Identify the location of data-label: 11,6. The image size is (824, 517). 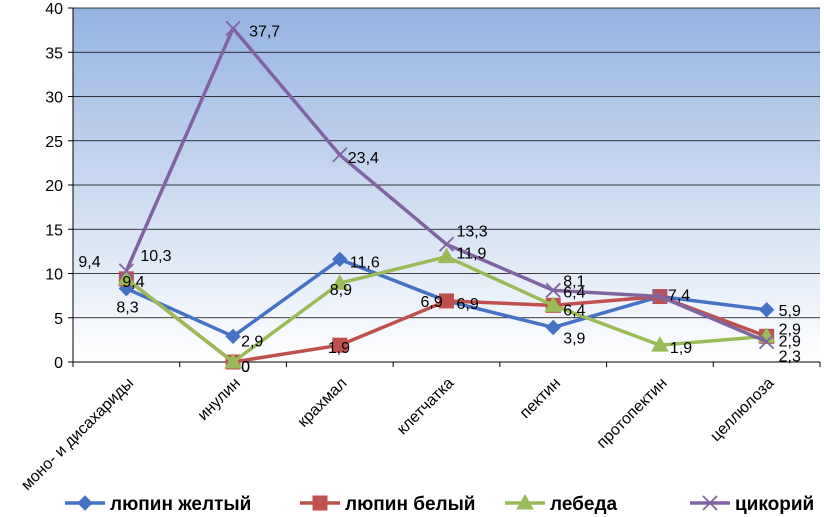
(365, 262).